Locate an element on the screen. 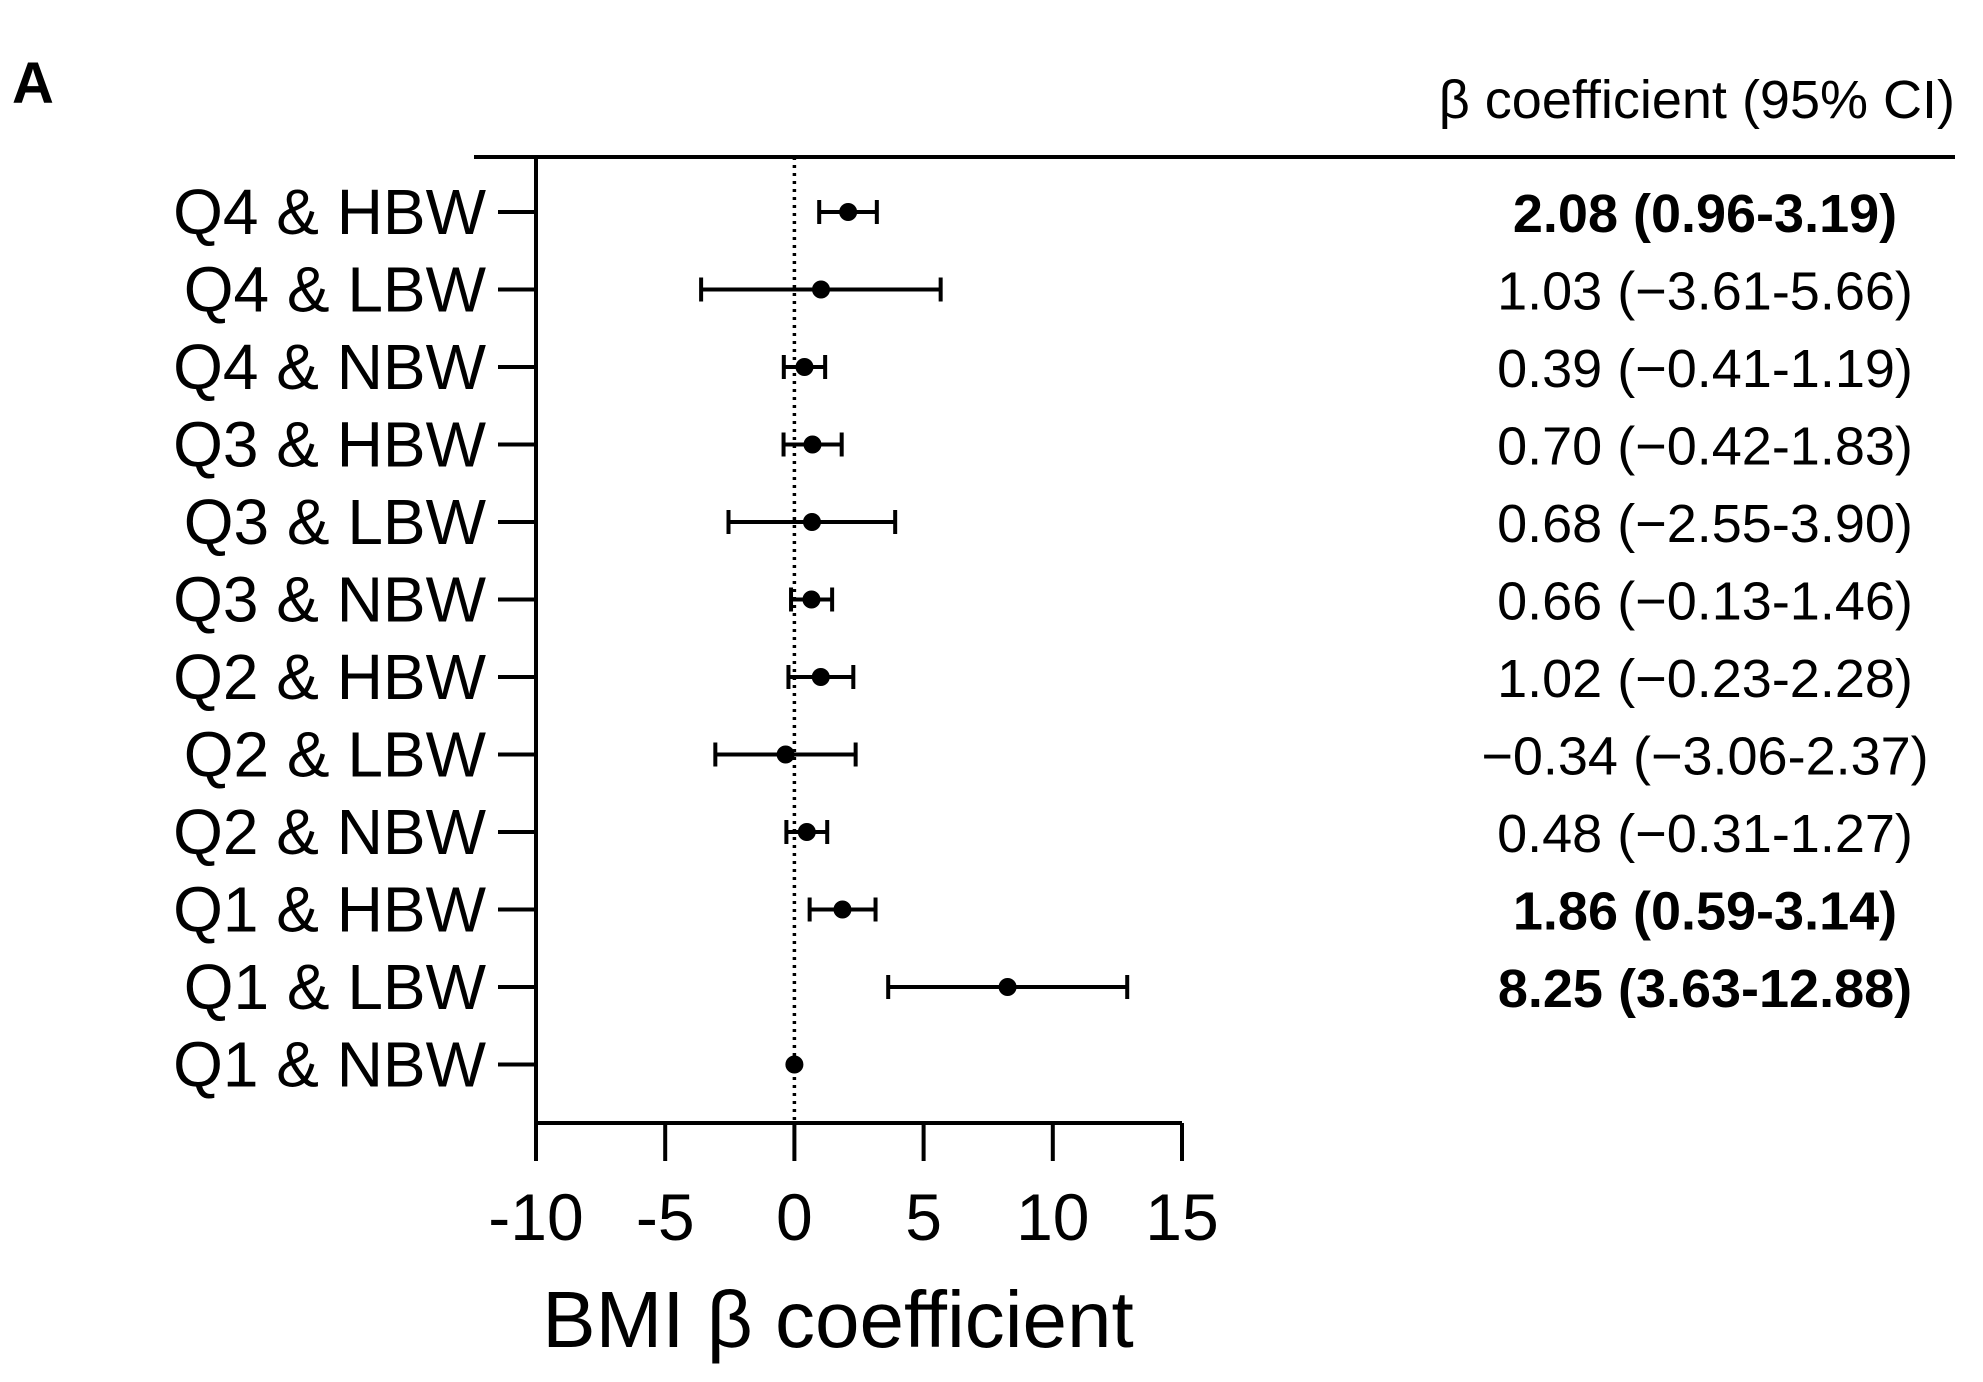  x-tick-label: -10 is located at coordinates (535, 1217).